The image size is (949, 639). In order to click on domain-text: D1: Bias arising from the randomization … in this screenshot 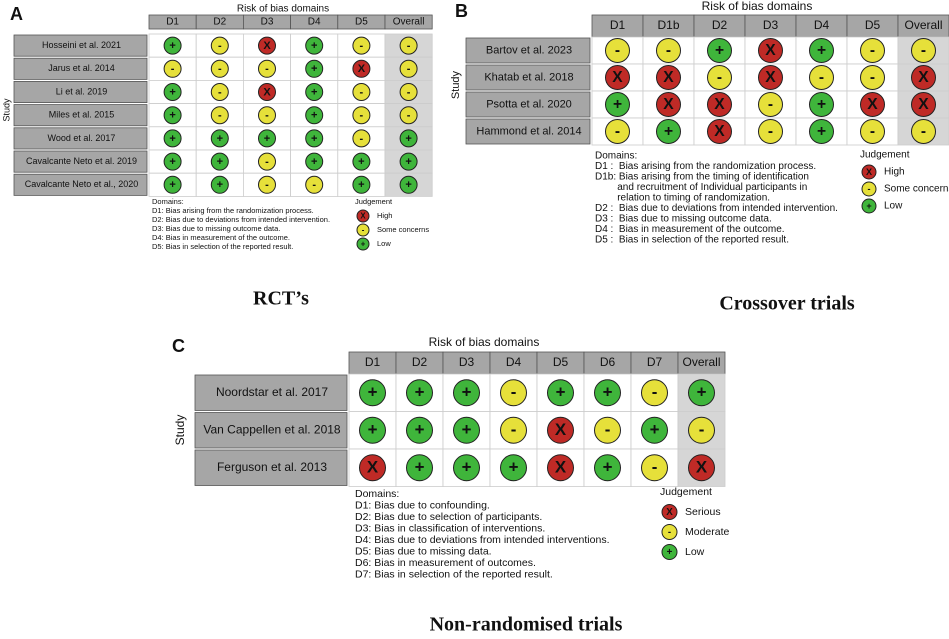, I will do `click(233, 210)`.